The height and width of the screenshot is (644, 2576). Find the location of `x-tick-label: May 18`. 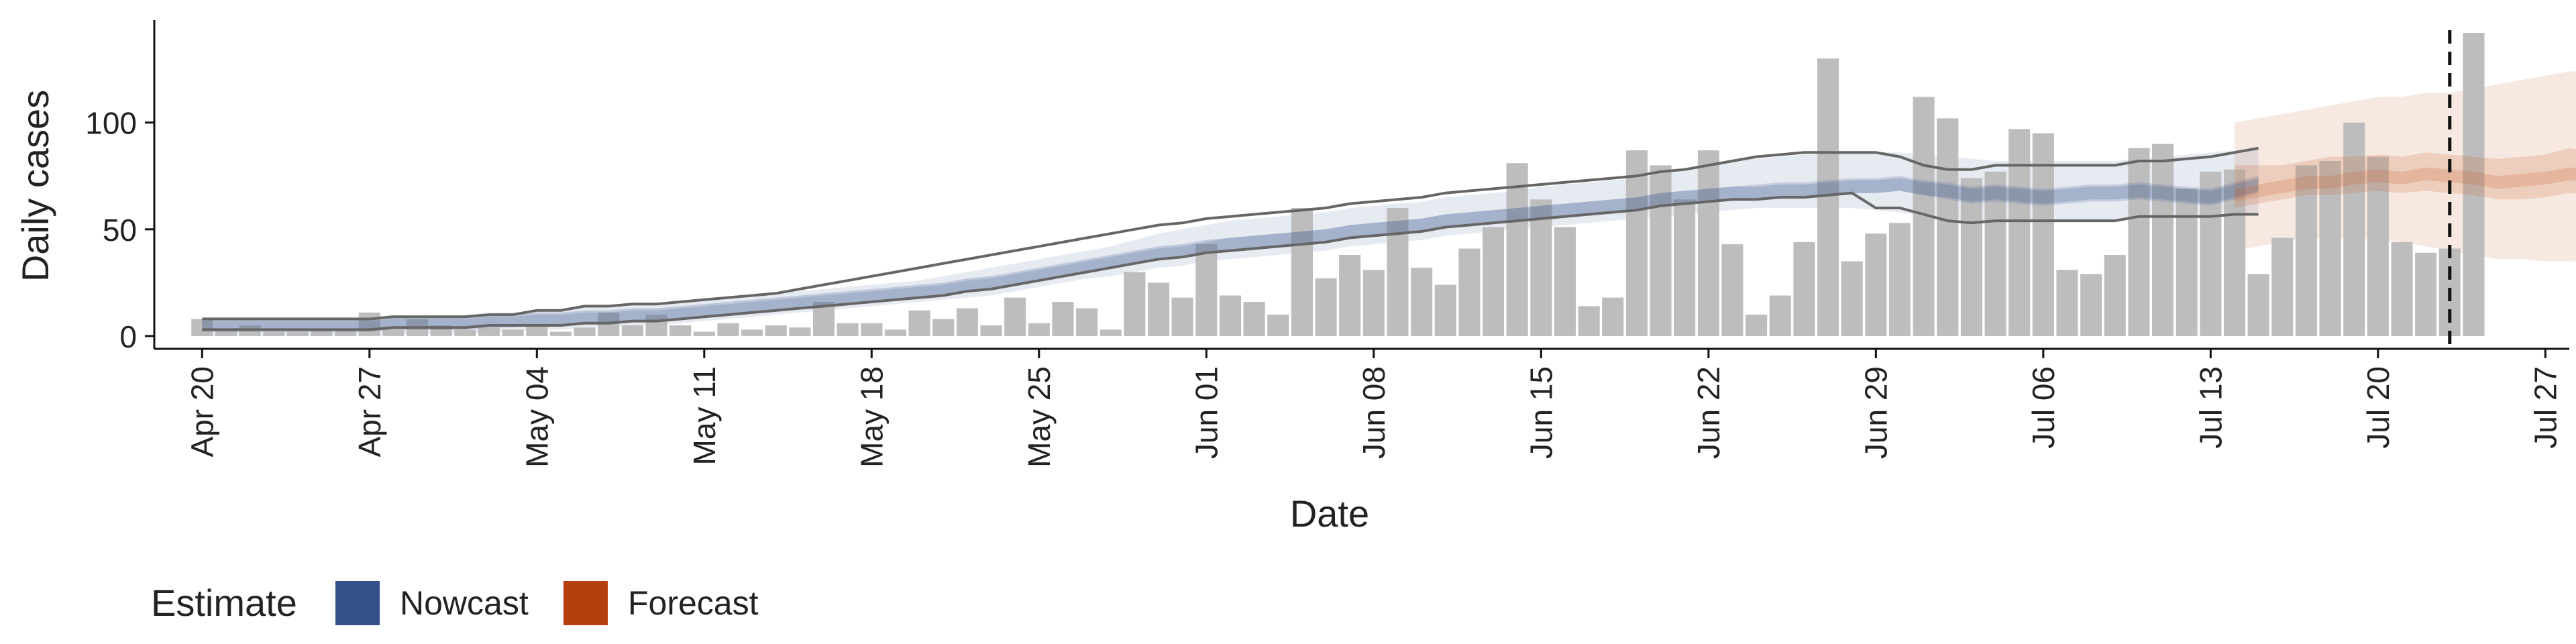

x-tick-label: May 18 is located at coordinates (871, 417).